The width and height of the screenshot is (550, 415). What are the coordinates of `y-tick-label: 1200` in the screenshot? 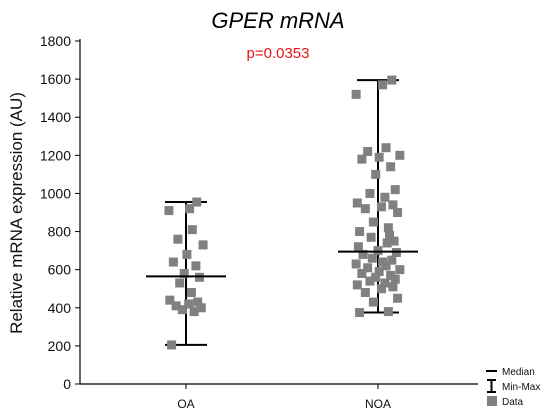 It's located at (55, 155).